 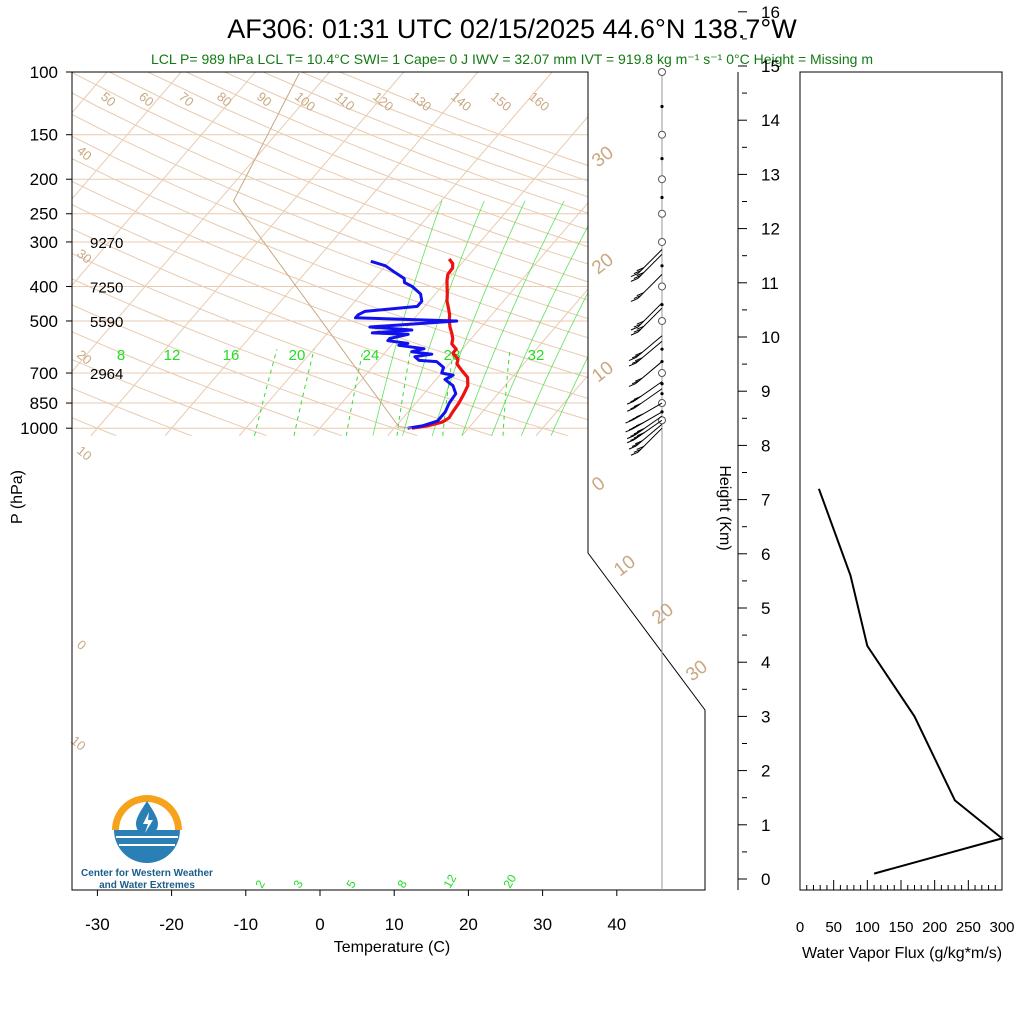 What do you see at coordinates (44, 403) in the screenshot?
I see `y-tick-label: 850` at bounding box center [44, 403].